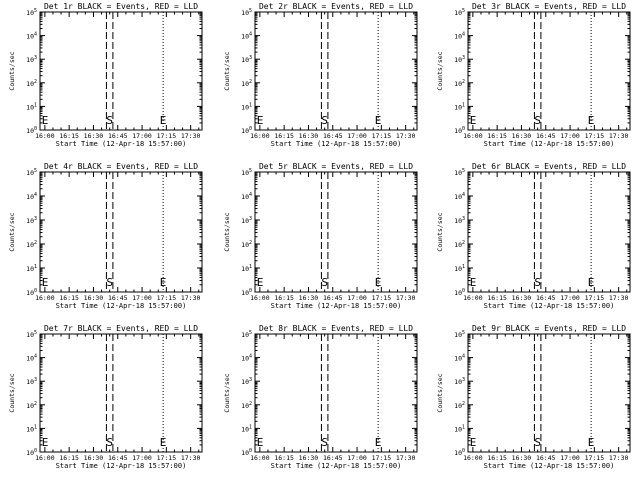 This screenshot has height=480, width=640. Describe the element at coordinates (336, 328) in the screenshot. I see `chart-title: Det 8r BLACK = Events, RED = LLD` at that location.